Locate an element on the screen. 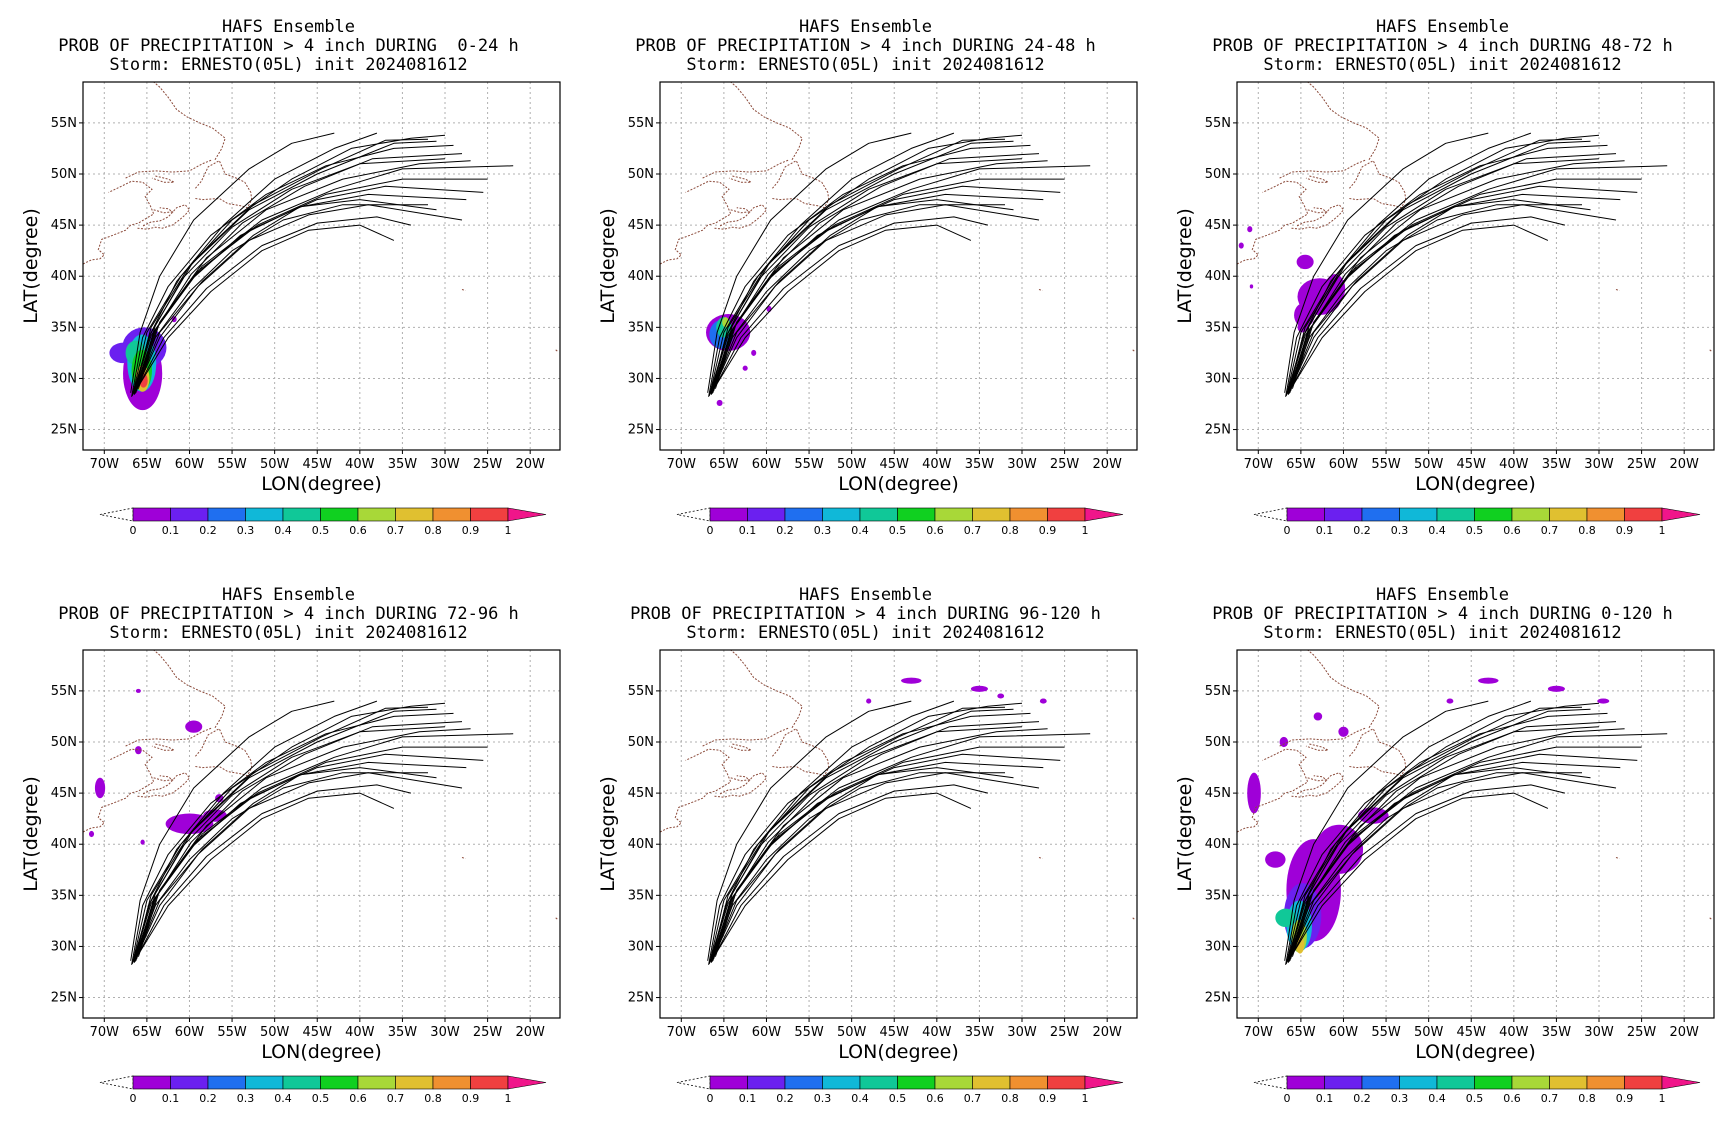  y-tick-label: 35N is located at coordinates (64, 327).